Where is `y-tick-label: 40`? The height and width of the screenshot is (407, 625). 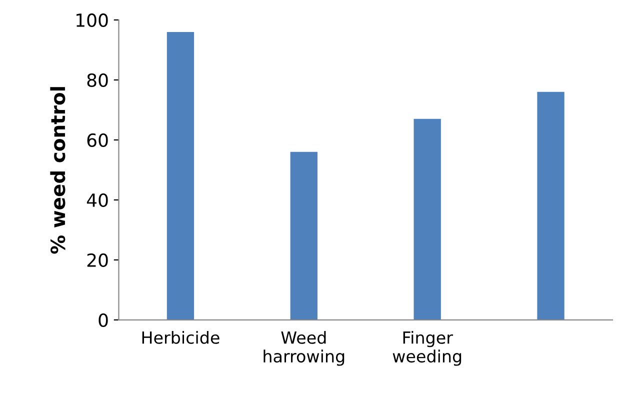 y-tick-label: 40 is located at coordinates (97, 200).